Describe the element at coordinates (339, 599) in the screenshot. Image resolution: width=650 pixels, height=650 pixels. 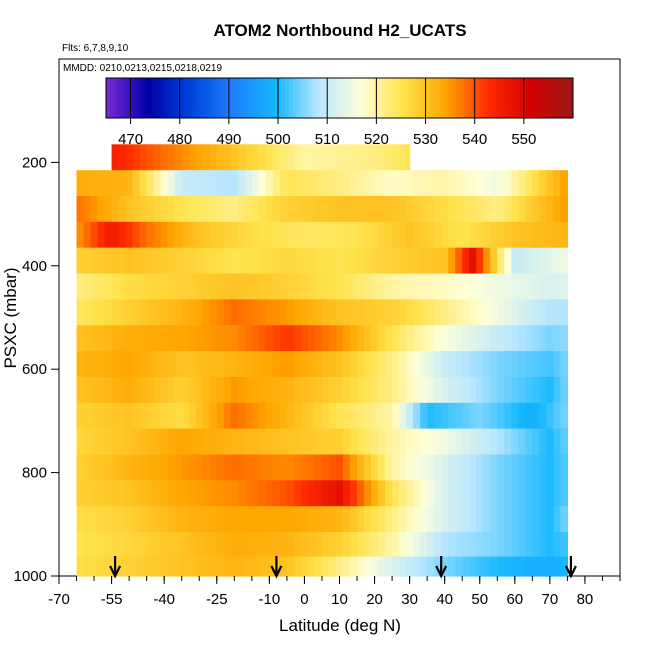
I see `x-tick-label: 10` at that location.